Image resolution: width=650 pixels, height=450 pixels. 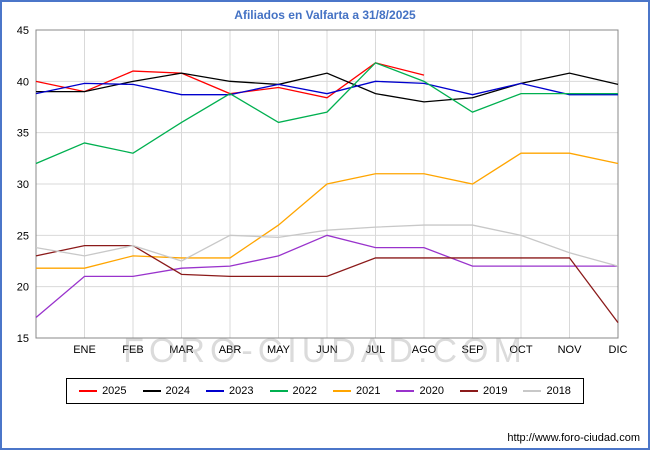 What do you see at coordinates (570, 350) in the screenshot?
I see `x-tick-label: NOV` at bounding box center [570, 350].